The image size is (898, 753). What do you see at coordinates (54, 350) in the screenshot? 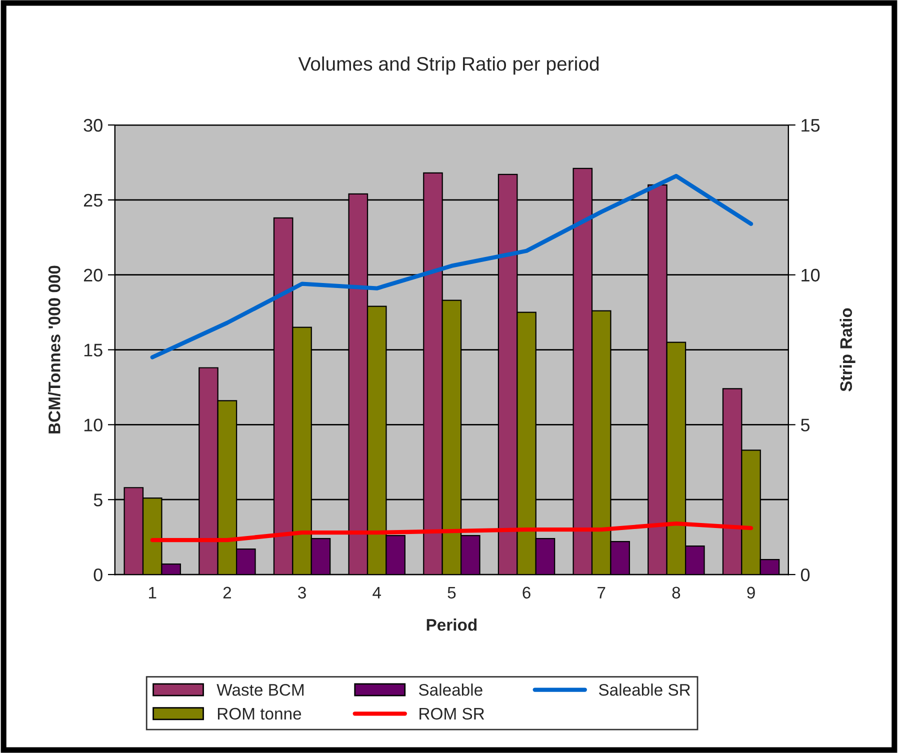
I see `y-axis-title: BCM/Tonnes '000 000` at bounding box center [54, 350].